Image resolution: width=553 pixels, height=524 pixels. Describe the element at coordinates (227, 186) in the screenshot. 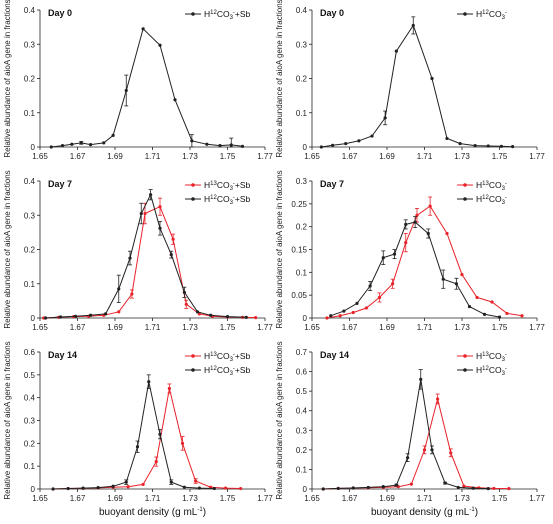

I see `legend-label: H13CO3-+Sb` at that location.